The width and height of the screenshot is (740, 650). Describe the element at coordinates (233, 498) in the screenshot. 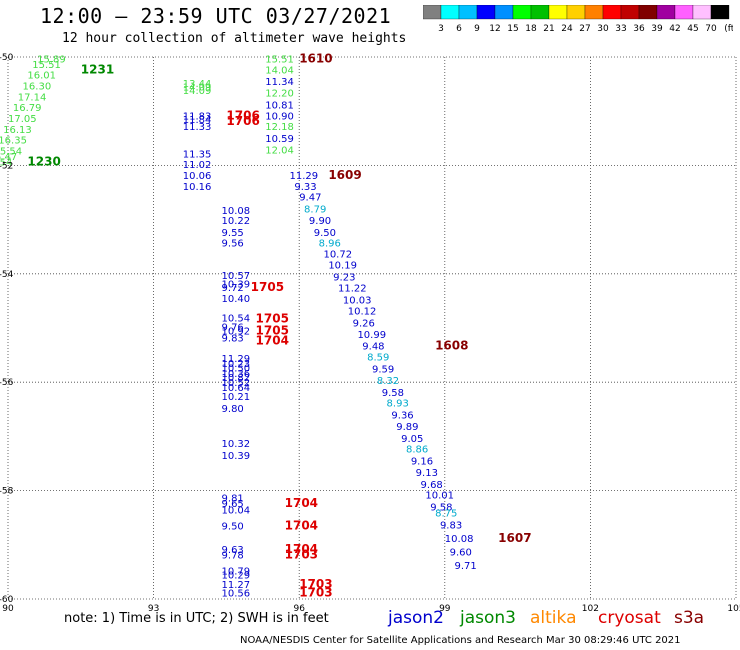

I see `swh-point-label: 9.81` at that location.